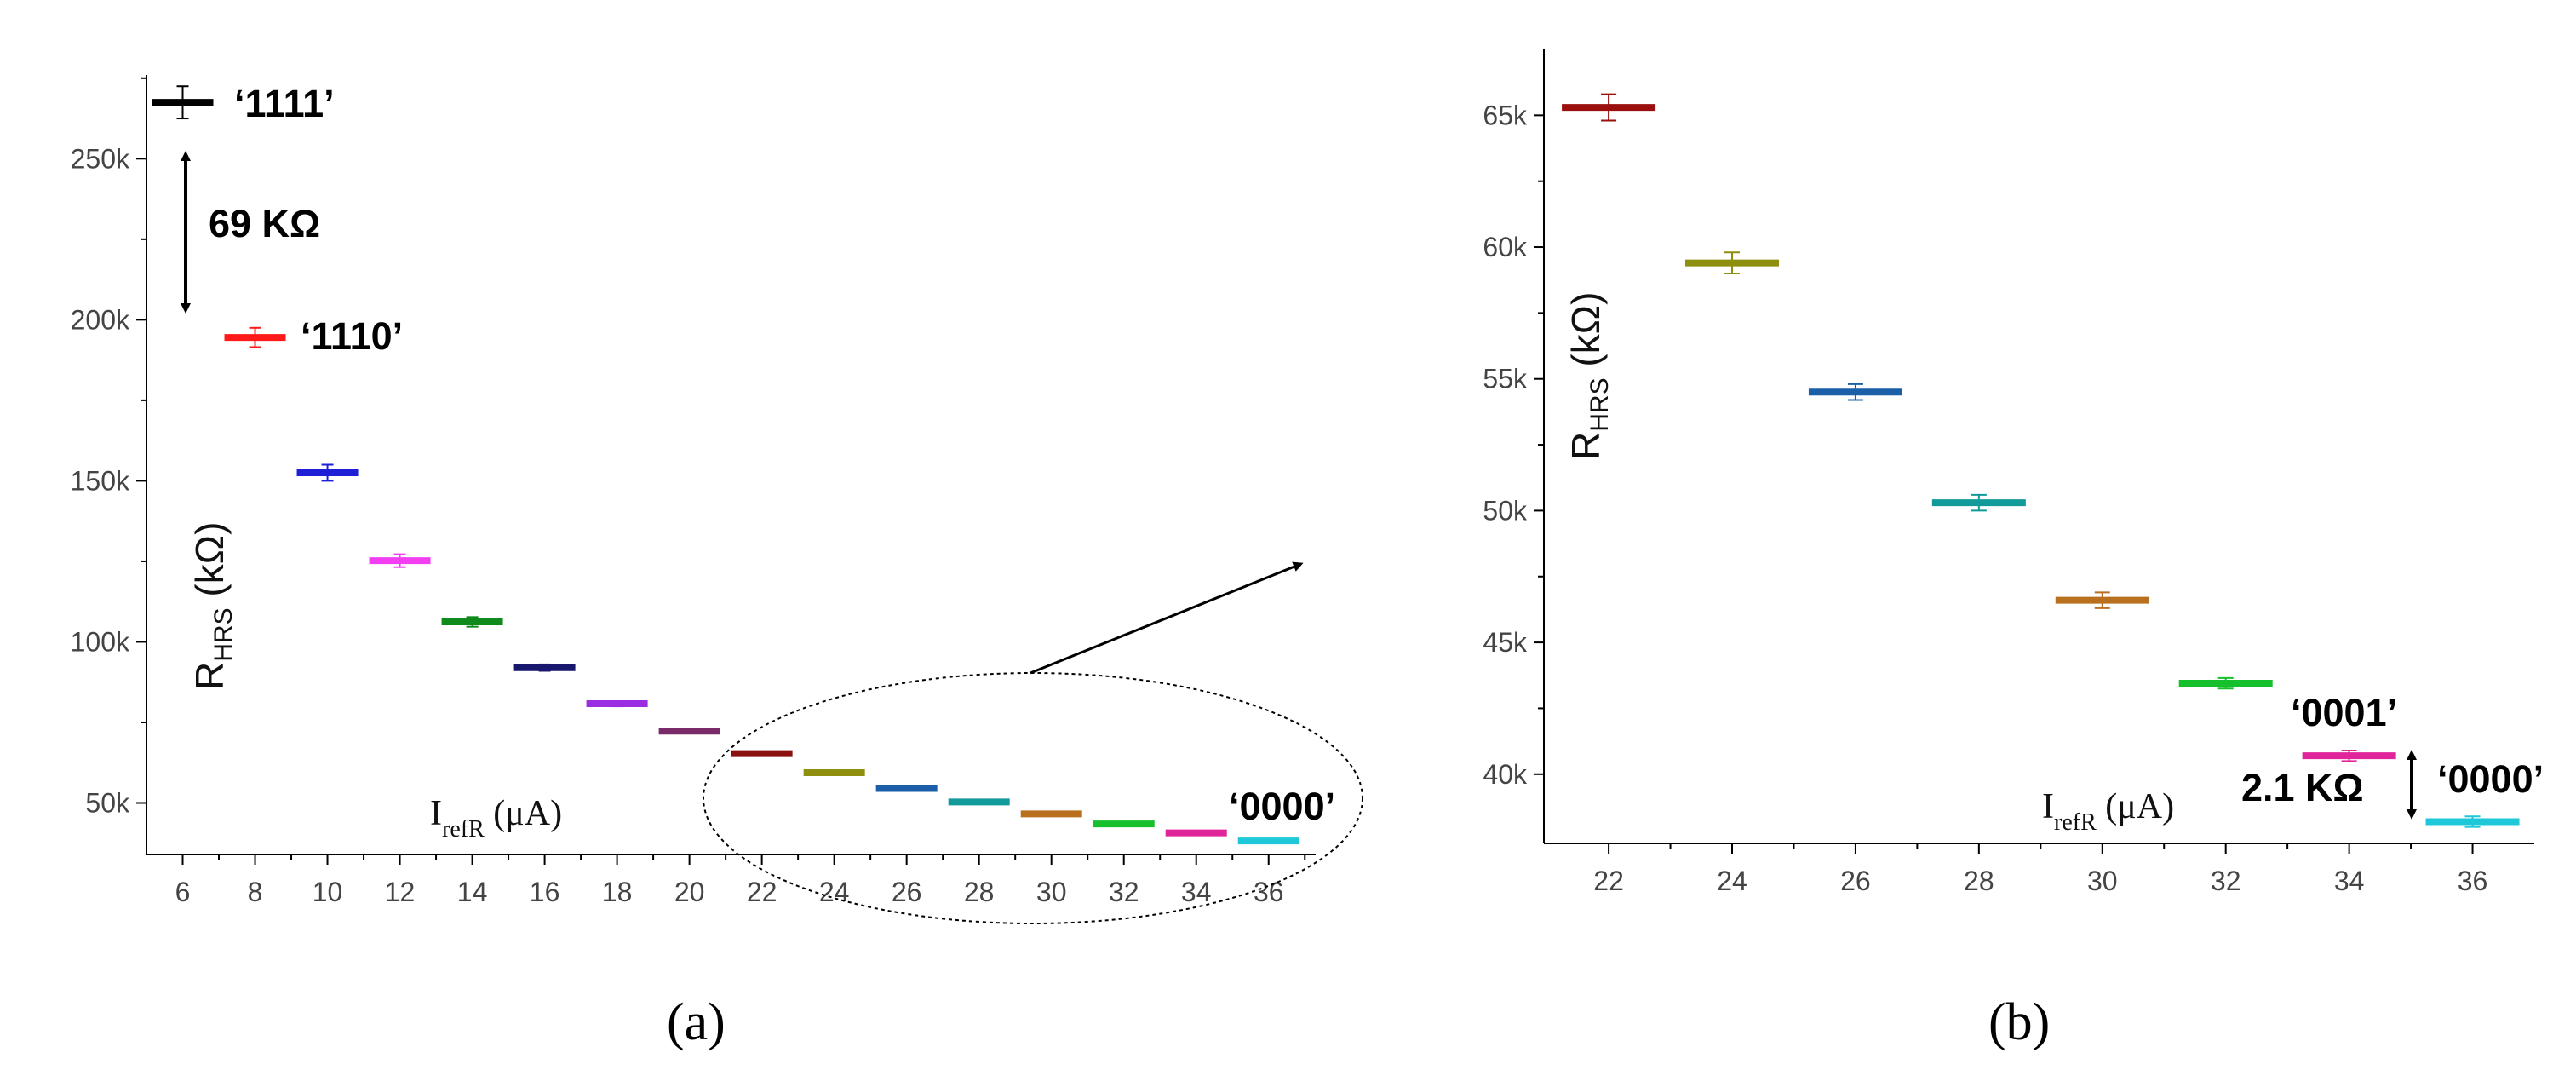 Image resolution: width=2576 pixels, height=1070 pixels. What do you see at coordinates (2048, 807) in the screenshot?
I see `chart-b-xlabel-main: I` at bounding box center [2048, 807].